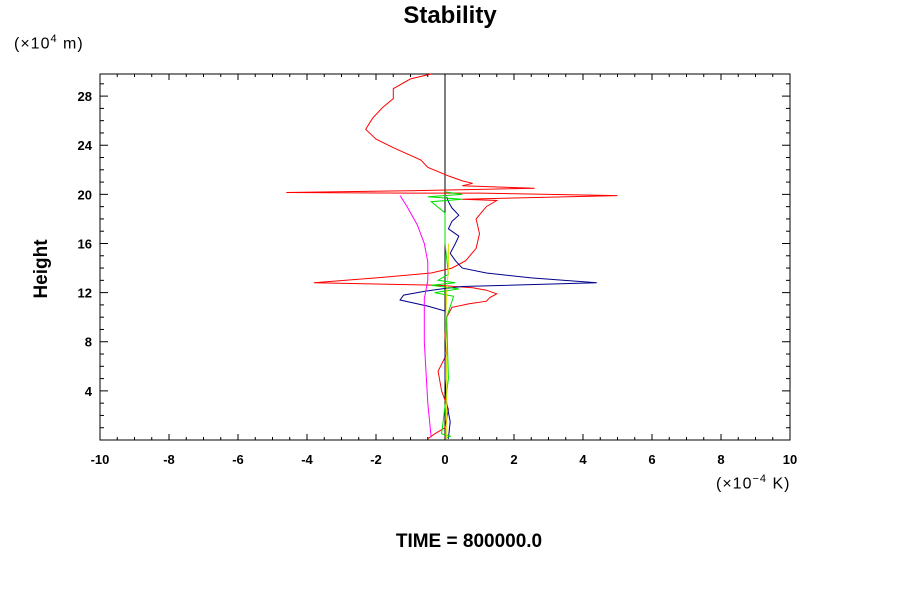 The height and width of the screenshot is (600, 900). What do you see at coordinates (376, 459) in the screenshot?
I see `x-tick-label: -2` at bounding box center [376, 459].